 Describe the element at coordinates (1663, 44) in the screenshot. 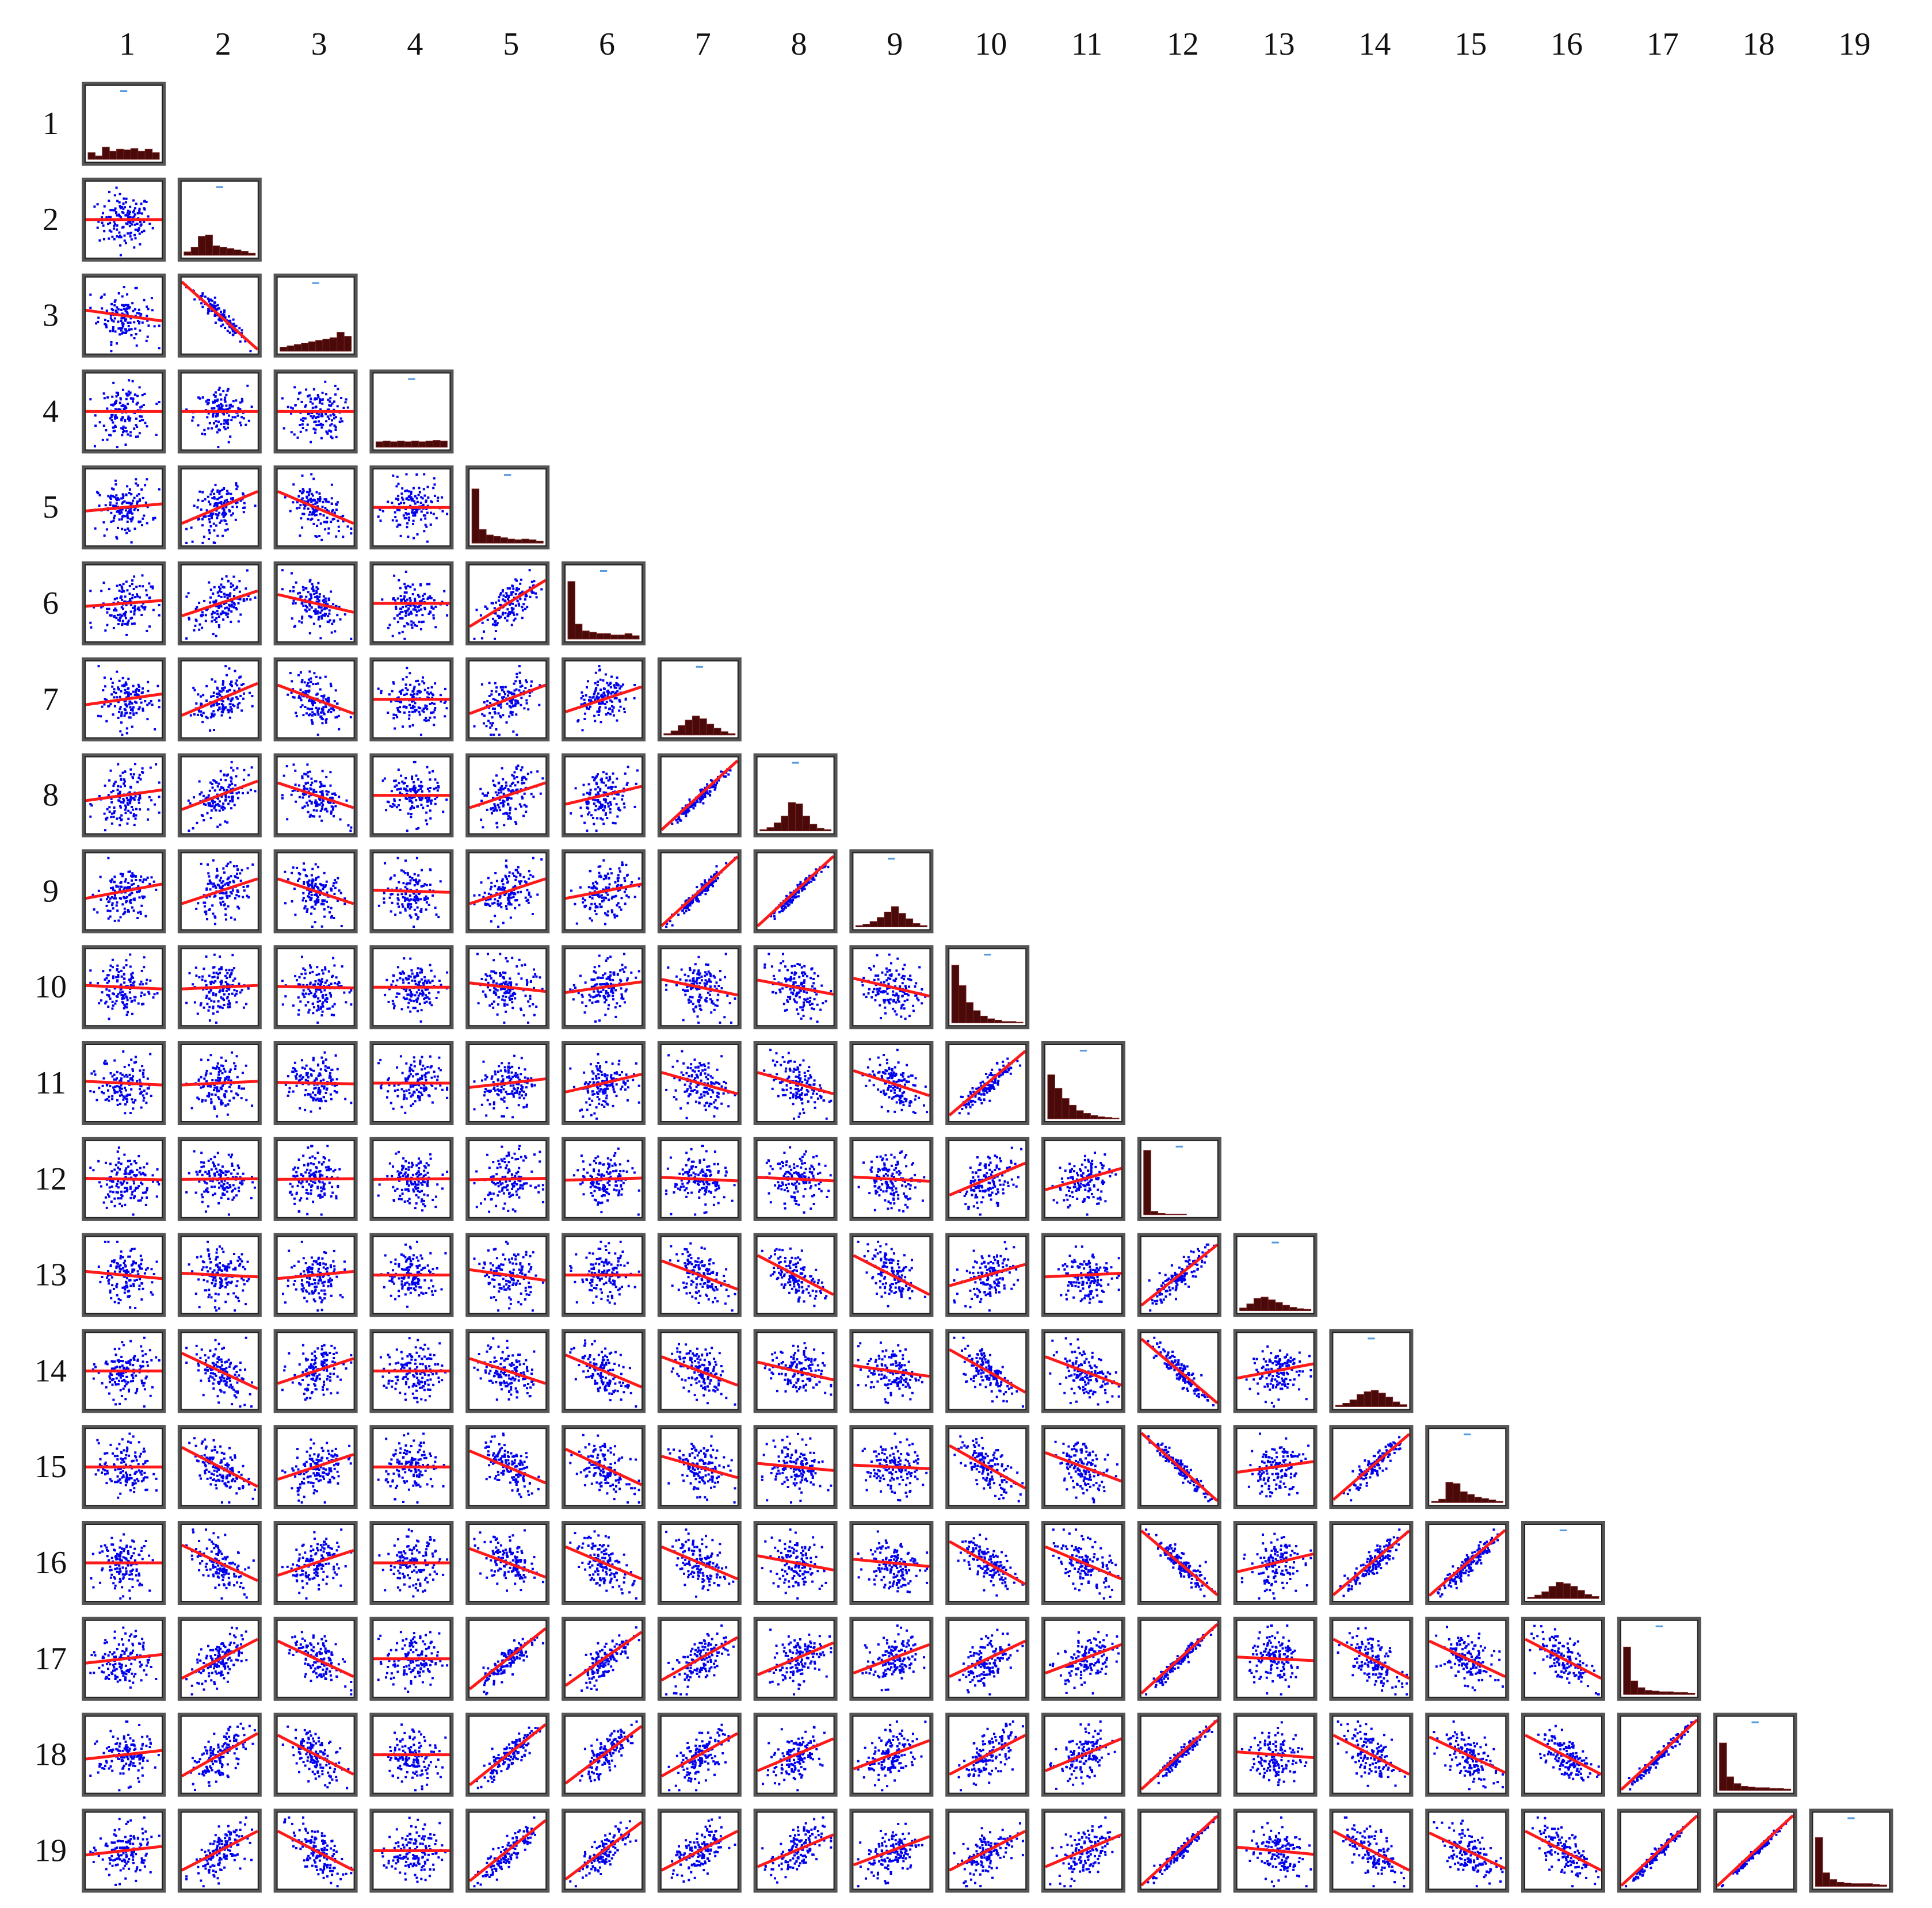

I see `column-label: 17` at that location.